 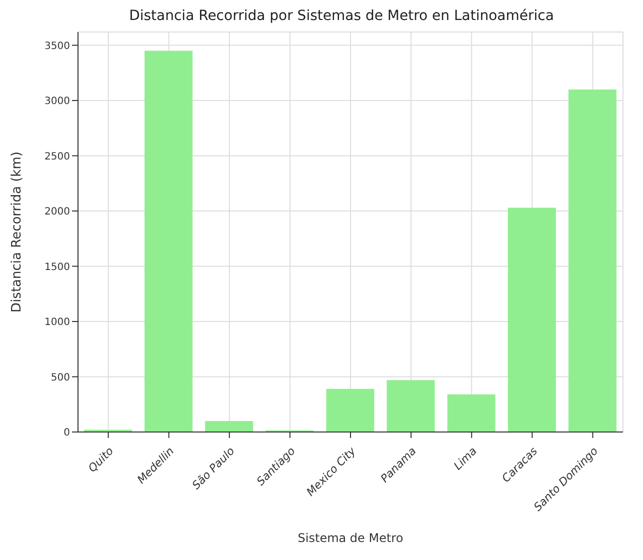 I want to click on y-tick-label: 2500, so click(x=57, y=156).